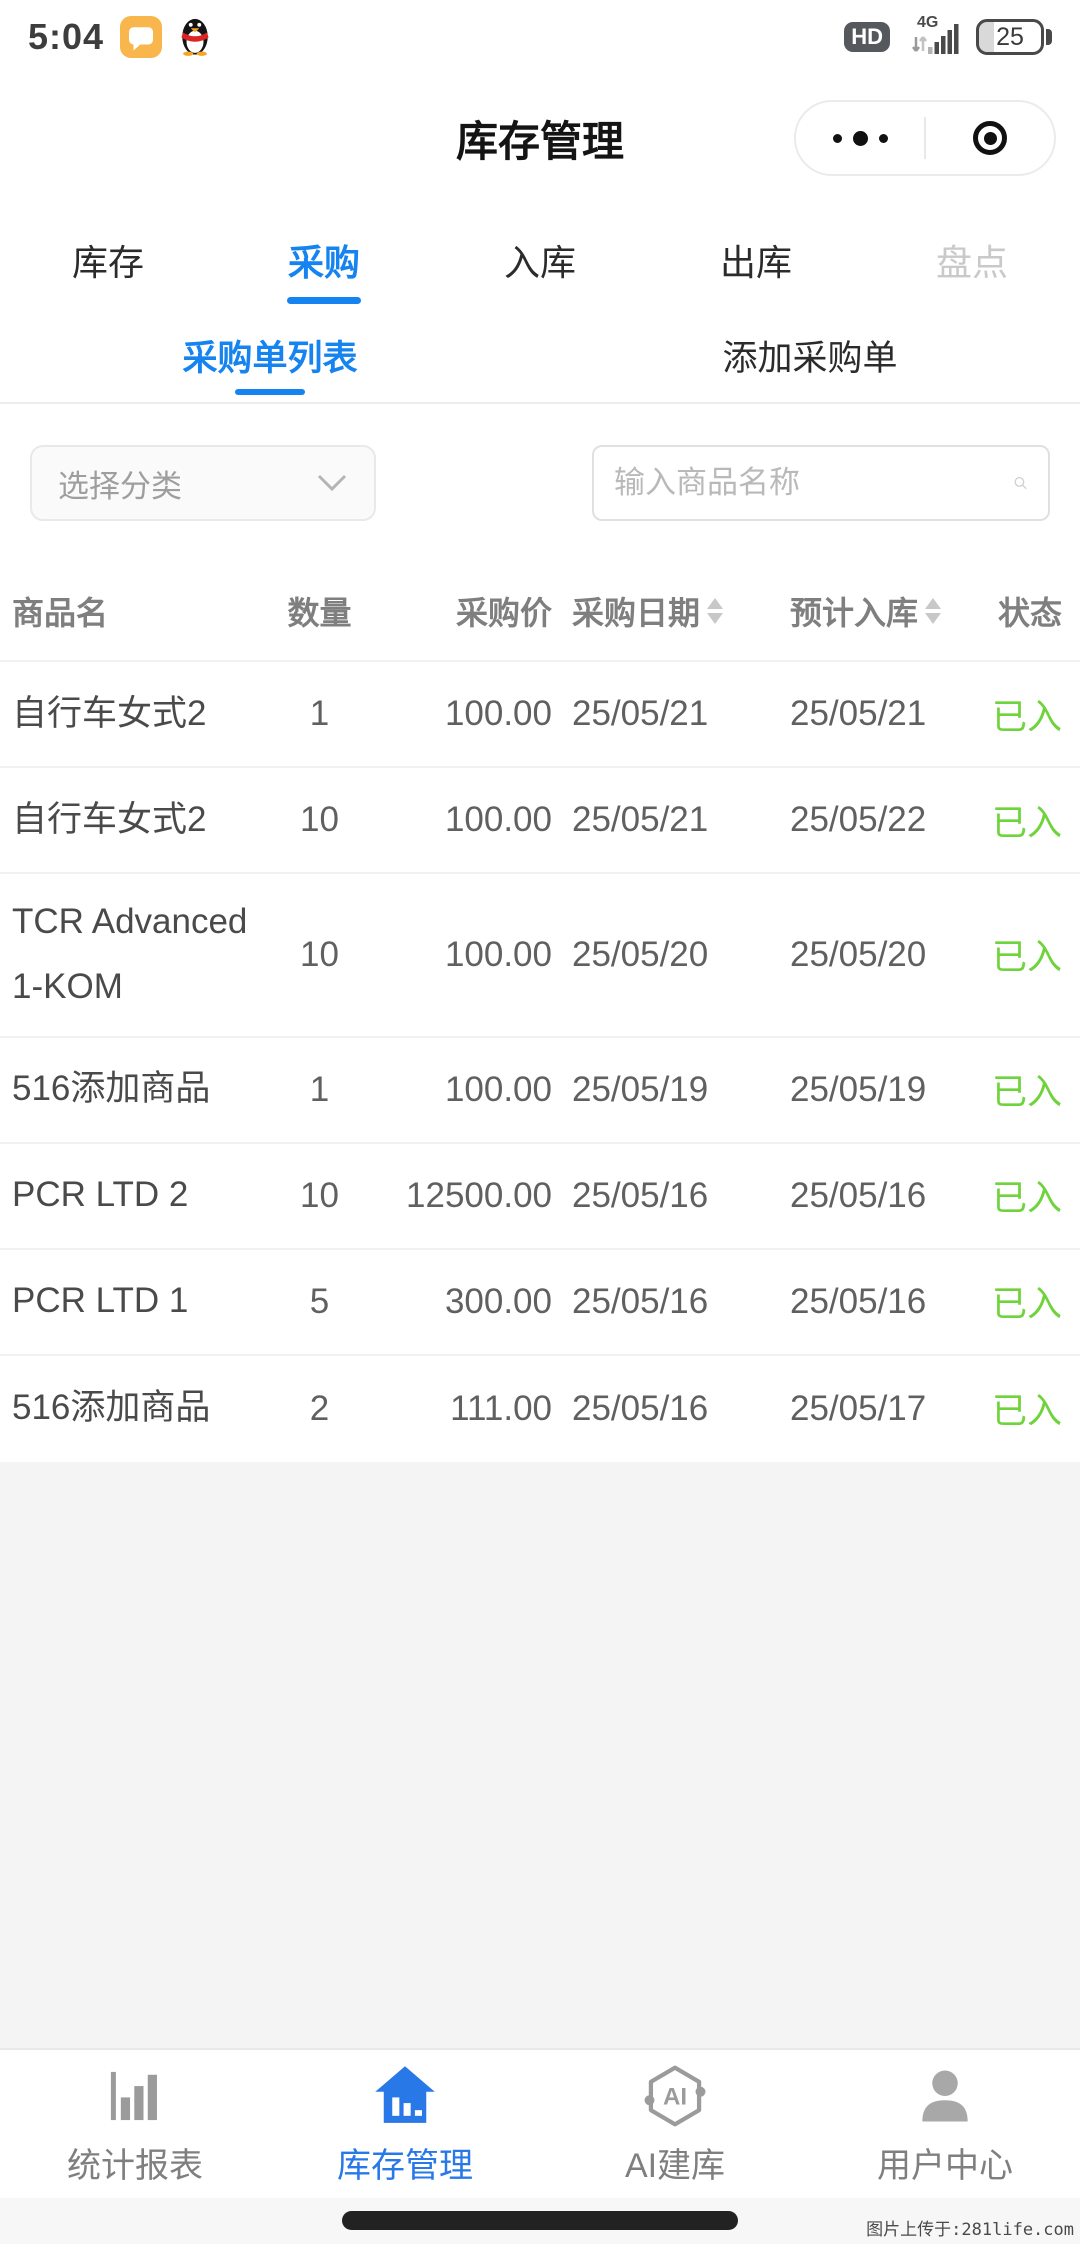 The height and width of the screenshot is (2244, 1080). What do you see at coordinates (858, 819) in the screenshot?
I see `cell-expected-date: 25/05/22` at bounding box center [858, 819].